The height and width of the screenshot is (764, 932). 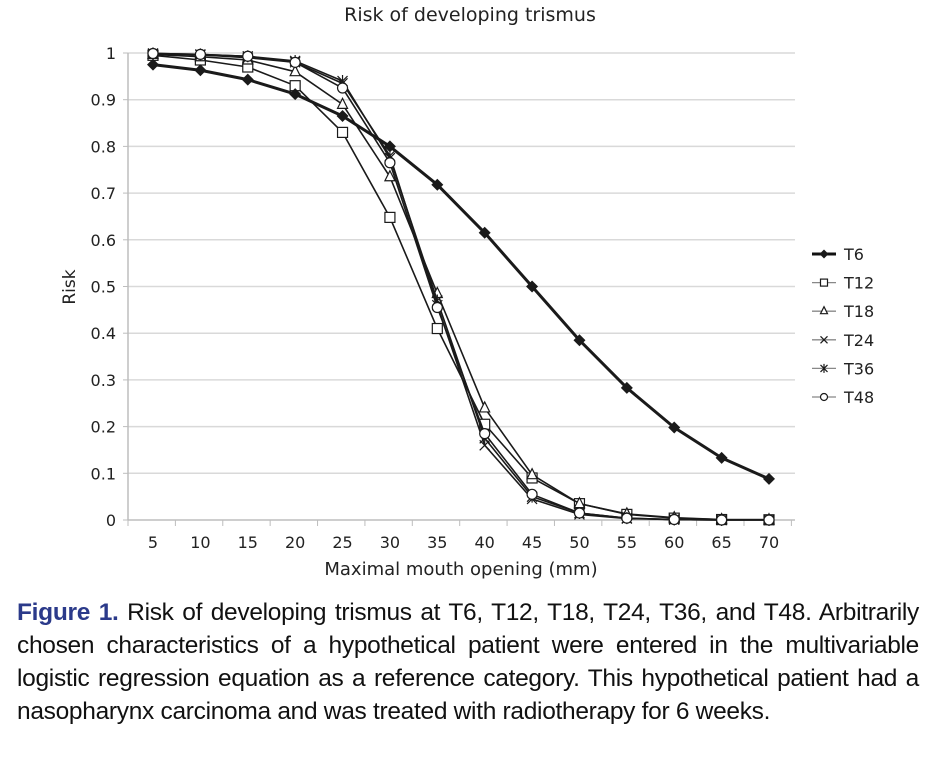 I want to click on legend-label: T12, so click(x=858, y=283).